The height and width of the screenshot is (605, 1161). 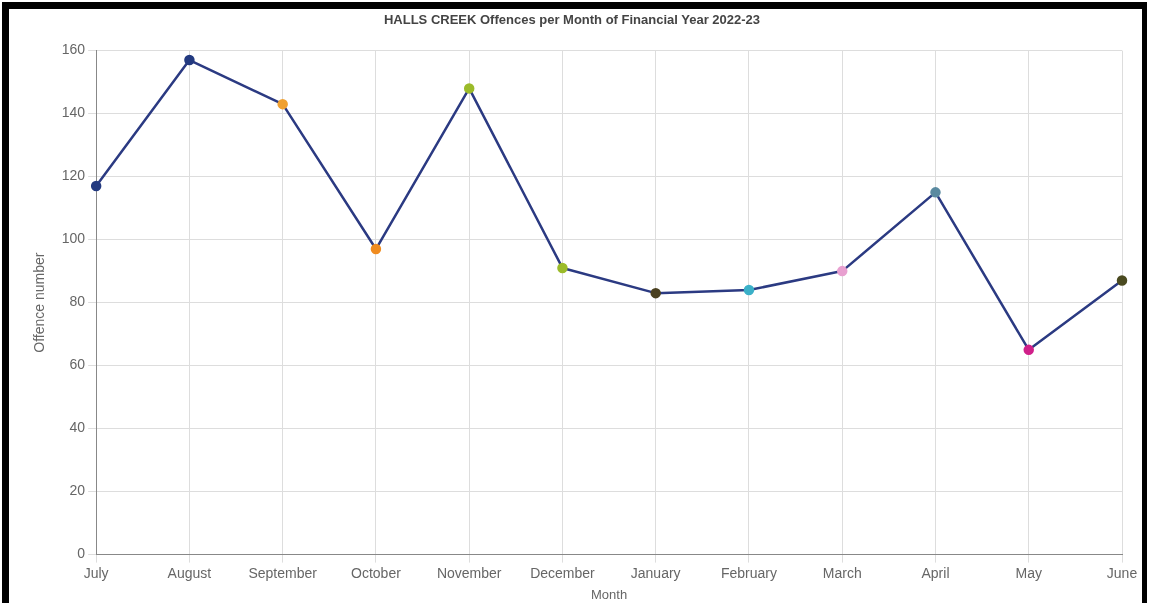 What do you see at coordinates (96, 572) in the screenshot?
I see `x-tick-label: July` at bounding box center [96, 572].